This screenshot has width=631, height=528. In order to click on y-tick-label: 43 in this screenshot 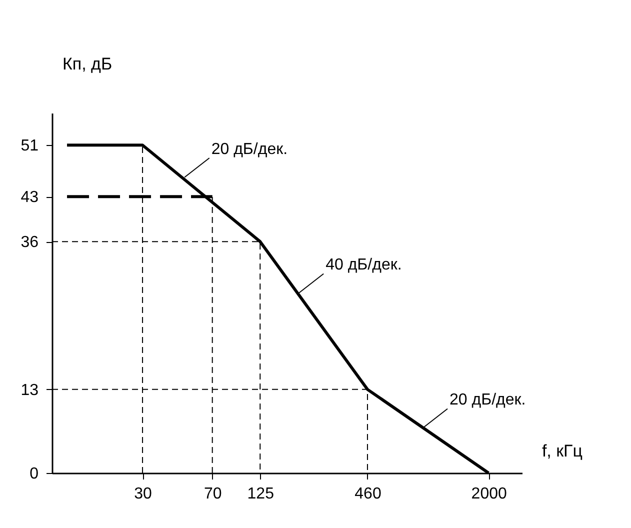, I will do `click(29, 197)`.